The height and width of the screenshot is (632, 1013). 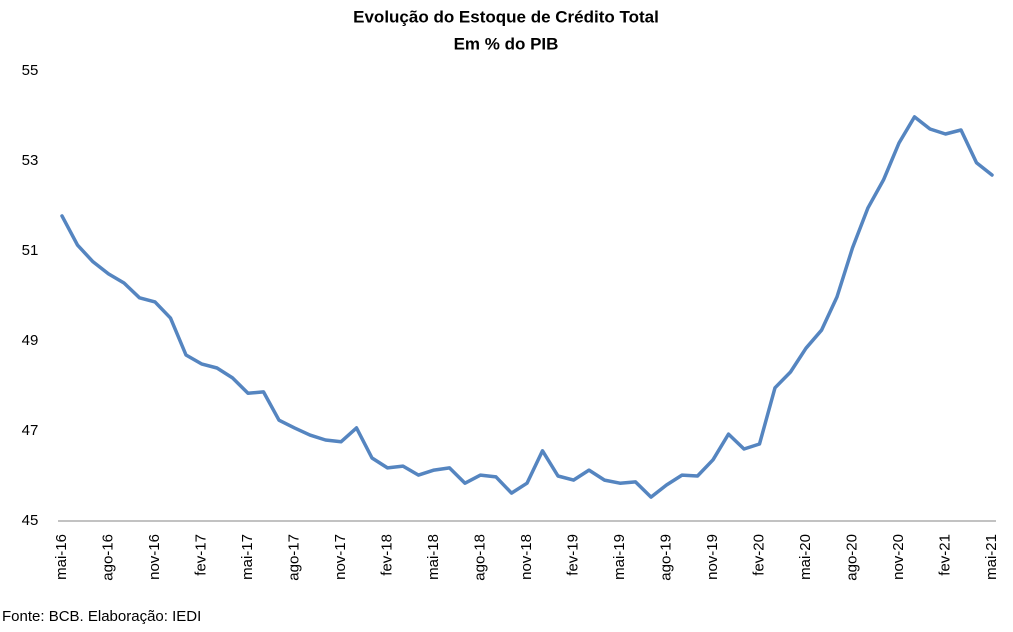 What do you see at coordinates (805, 557) in the screenshot?
I see `x-tick-label: mai-20` at bounding box center [805, 557].